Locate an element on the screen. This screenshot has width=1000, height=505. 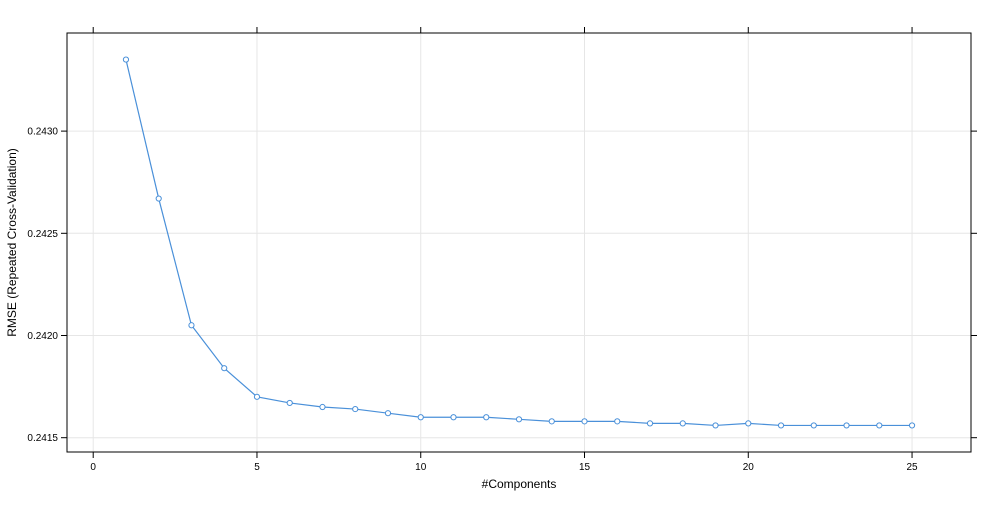
x-axis-title: #Components is located at coordinates (519, 484).